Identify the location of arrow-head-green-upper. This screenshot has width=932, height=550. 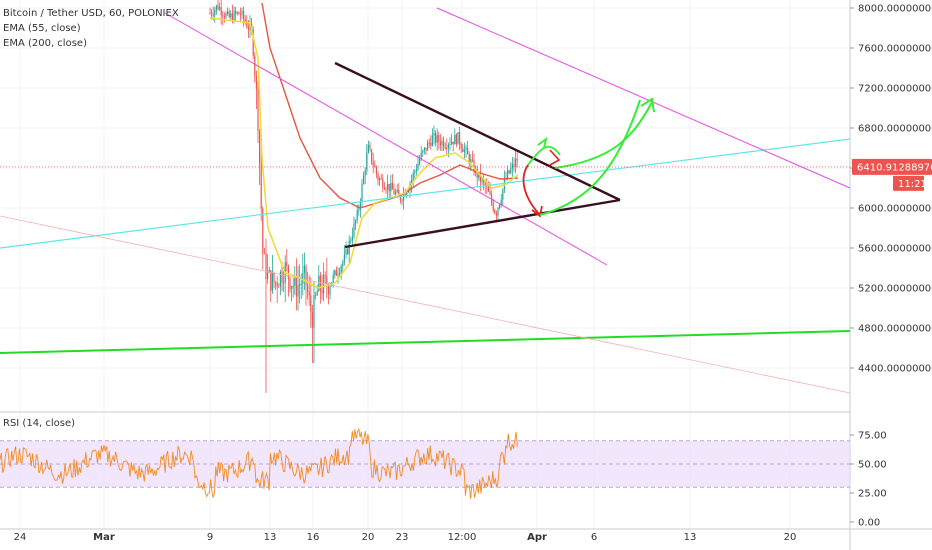
(647, 105).